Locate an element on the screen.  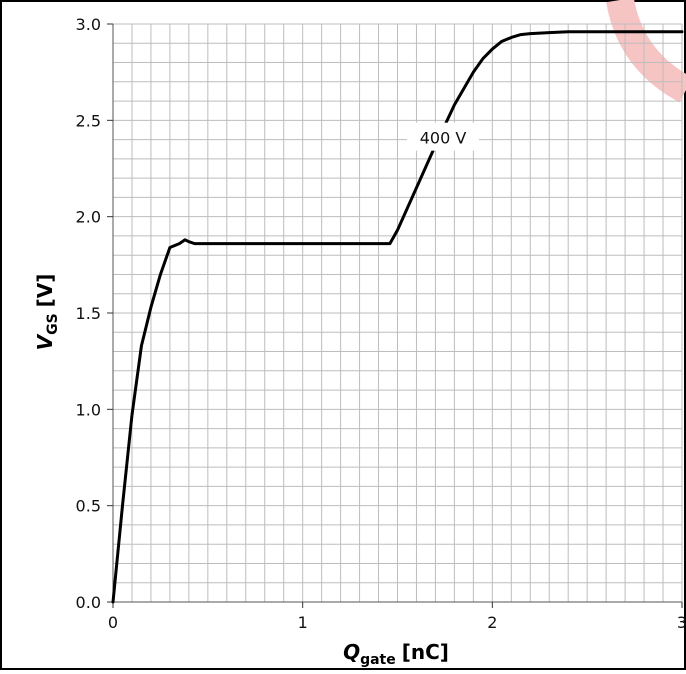
x-axis-label-unit: [nC] is located at coordinates (425, 652).